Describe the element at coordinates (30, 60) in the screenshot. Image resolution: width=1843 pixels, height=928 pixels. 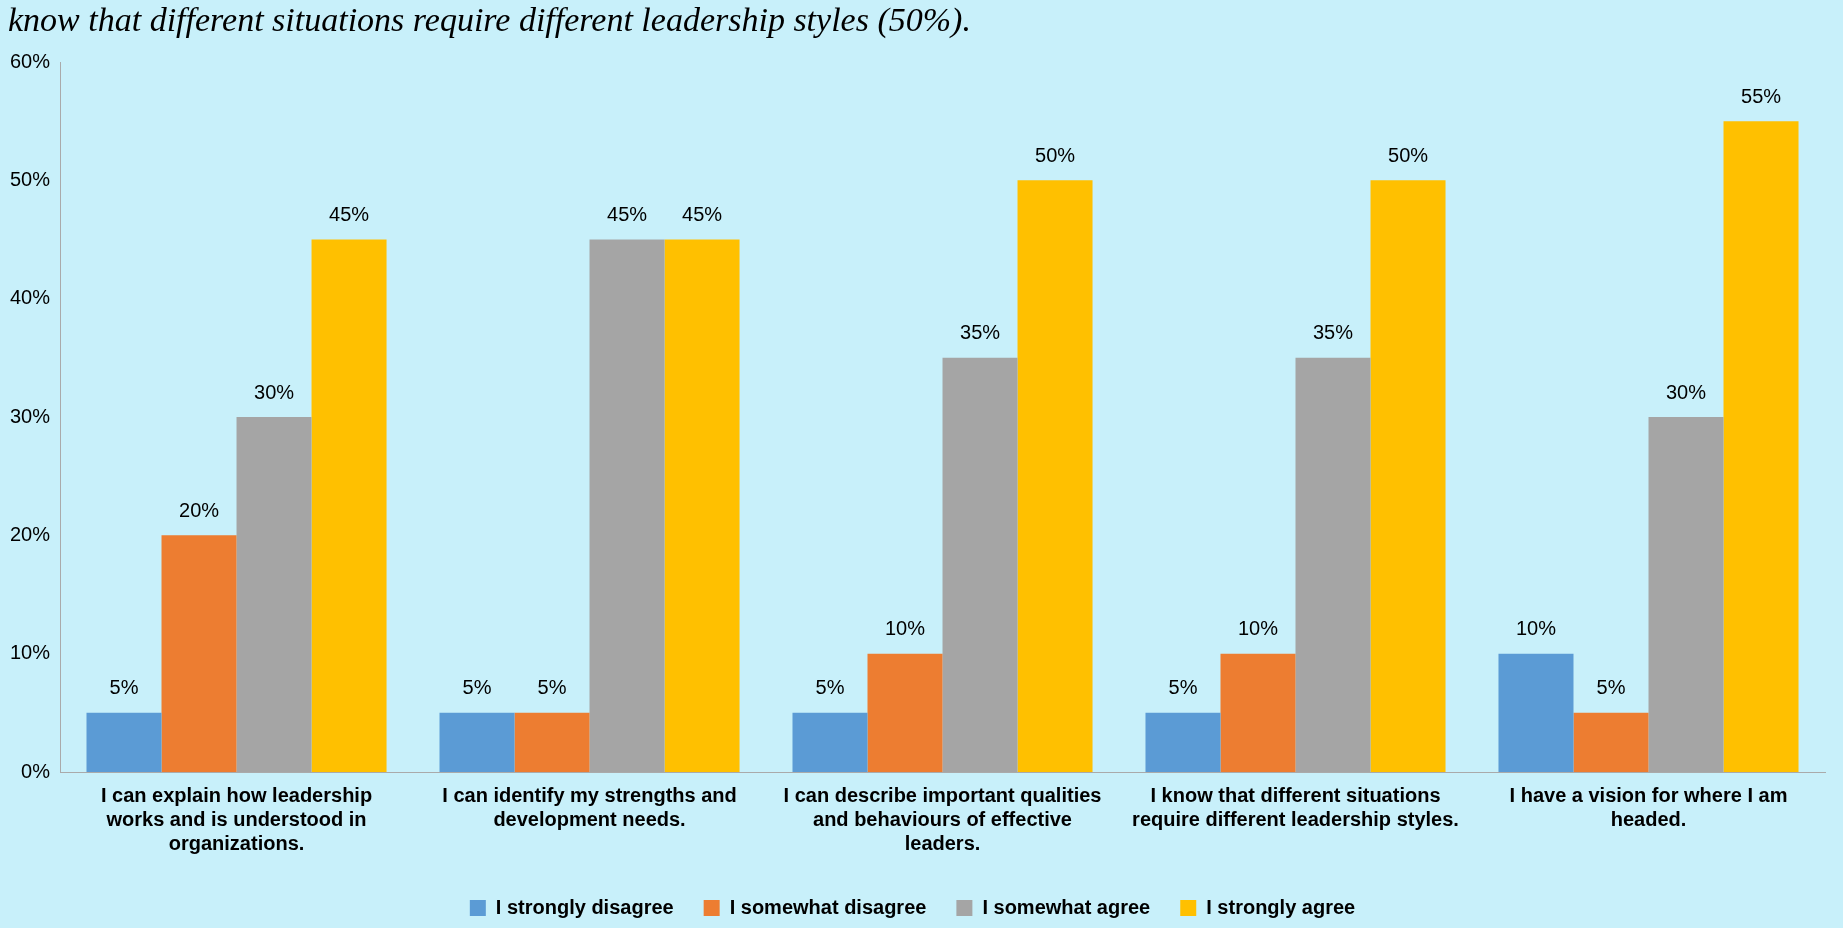
I see `y-tick-label: 60%` at that location.